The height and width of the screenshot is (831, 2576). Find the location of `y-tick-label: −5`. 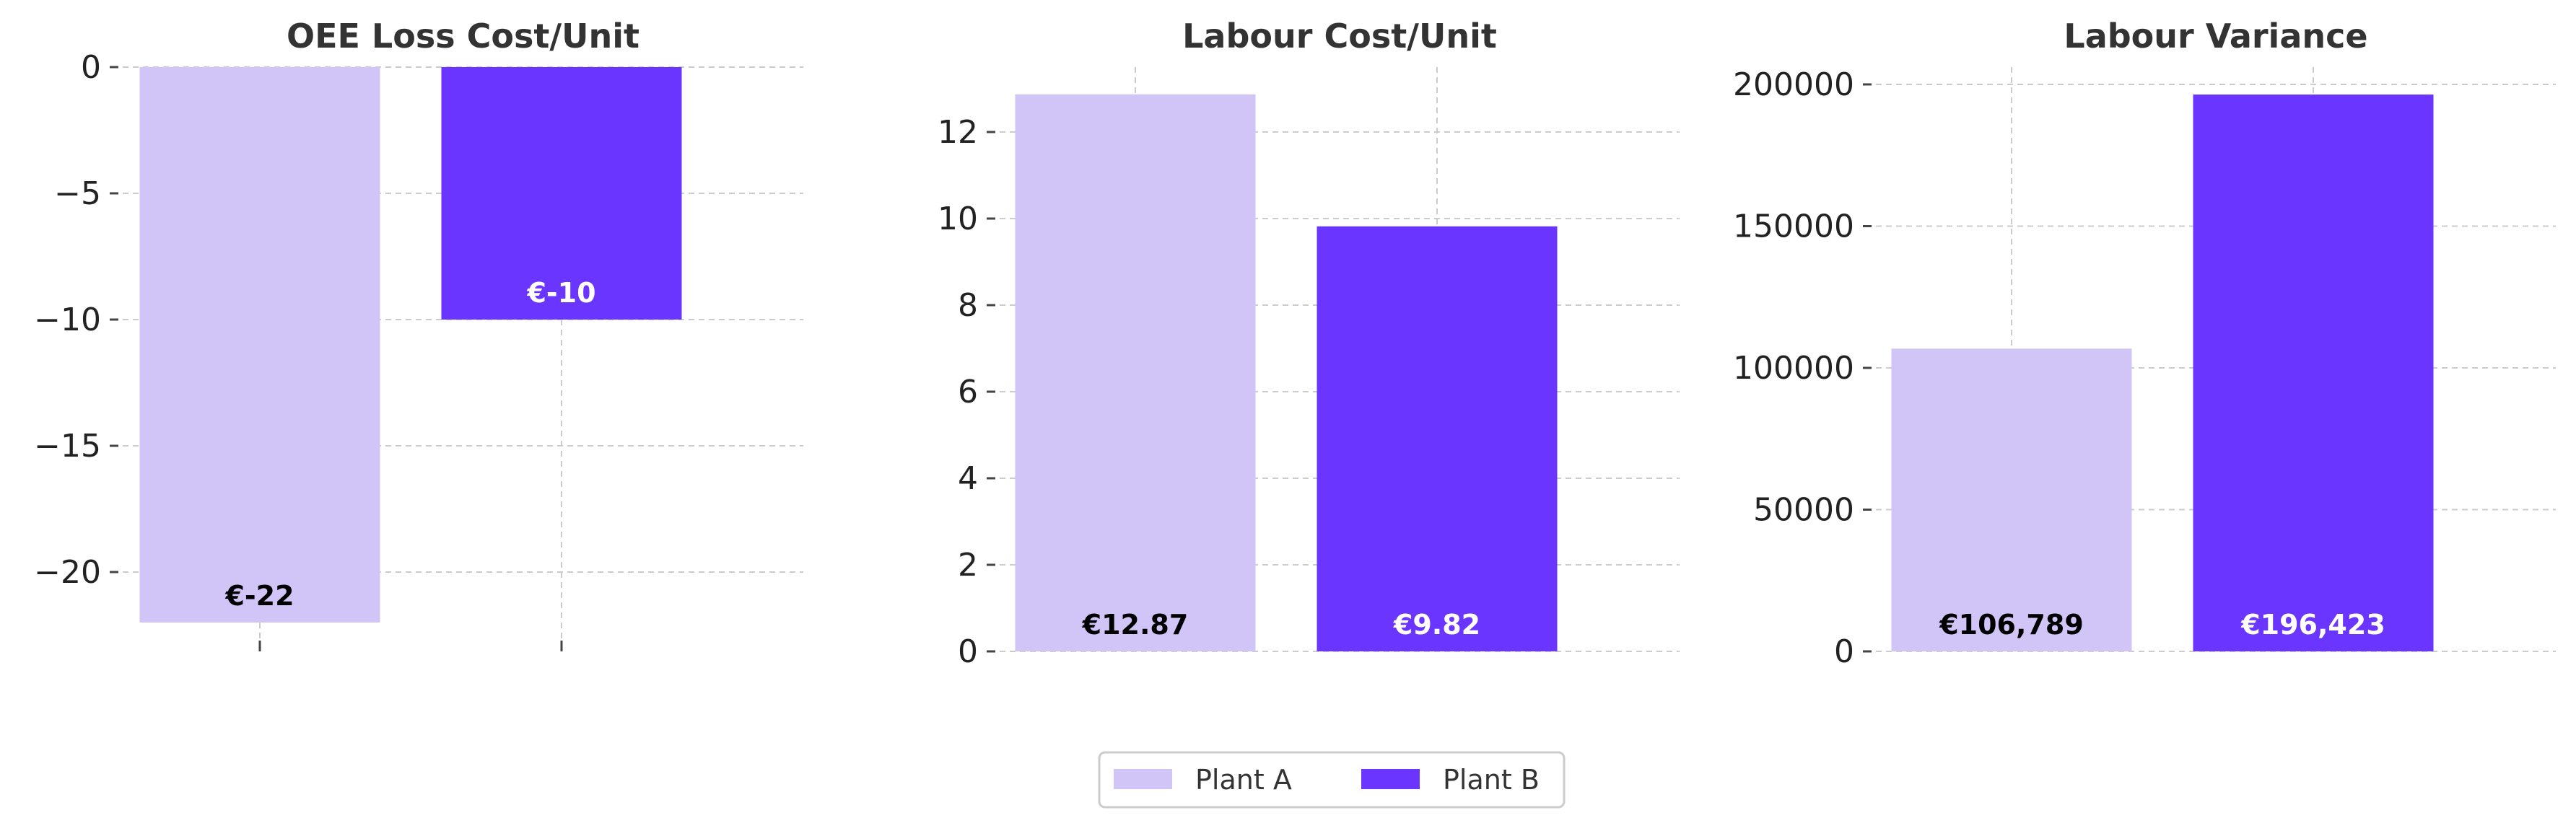

y-tick-label: −5 is located at coordinates (77, 193).